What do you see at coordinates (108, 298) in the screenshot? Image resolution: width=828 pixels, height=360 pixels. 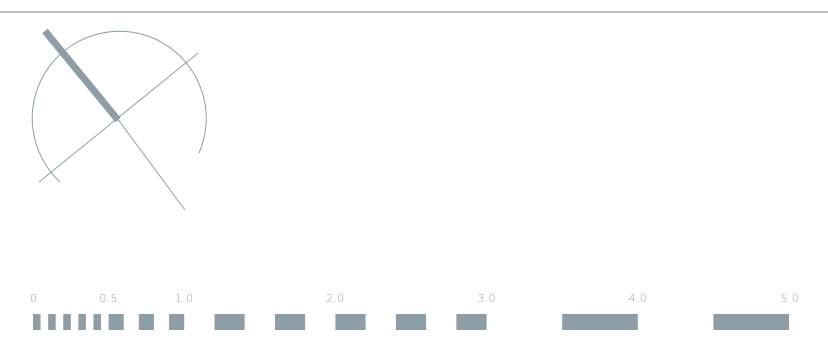 I see `scale-label: 0.5` at bounding box center [108, 298].